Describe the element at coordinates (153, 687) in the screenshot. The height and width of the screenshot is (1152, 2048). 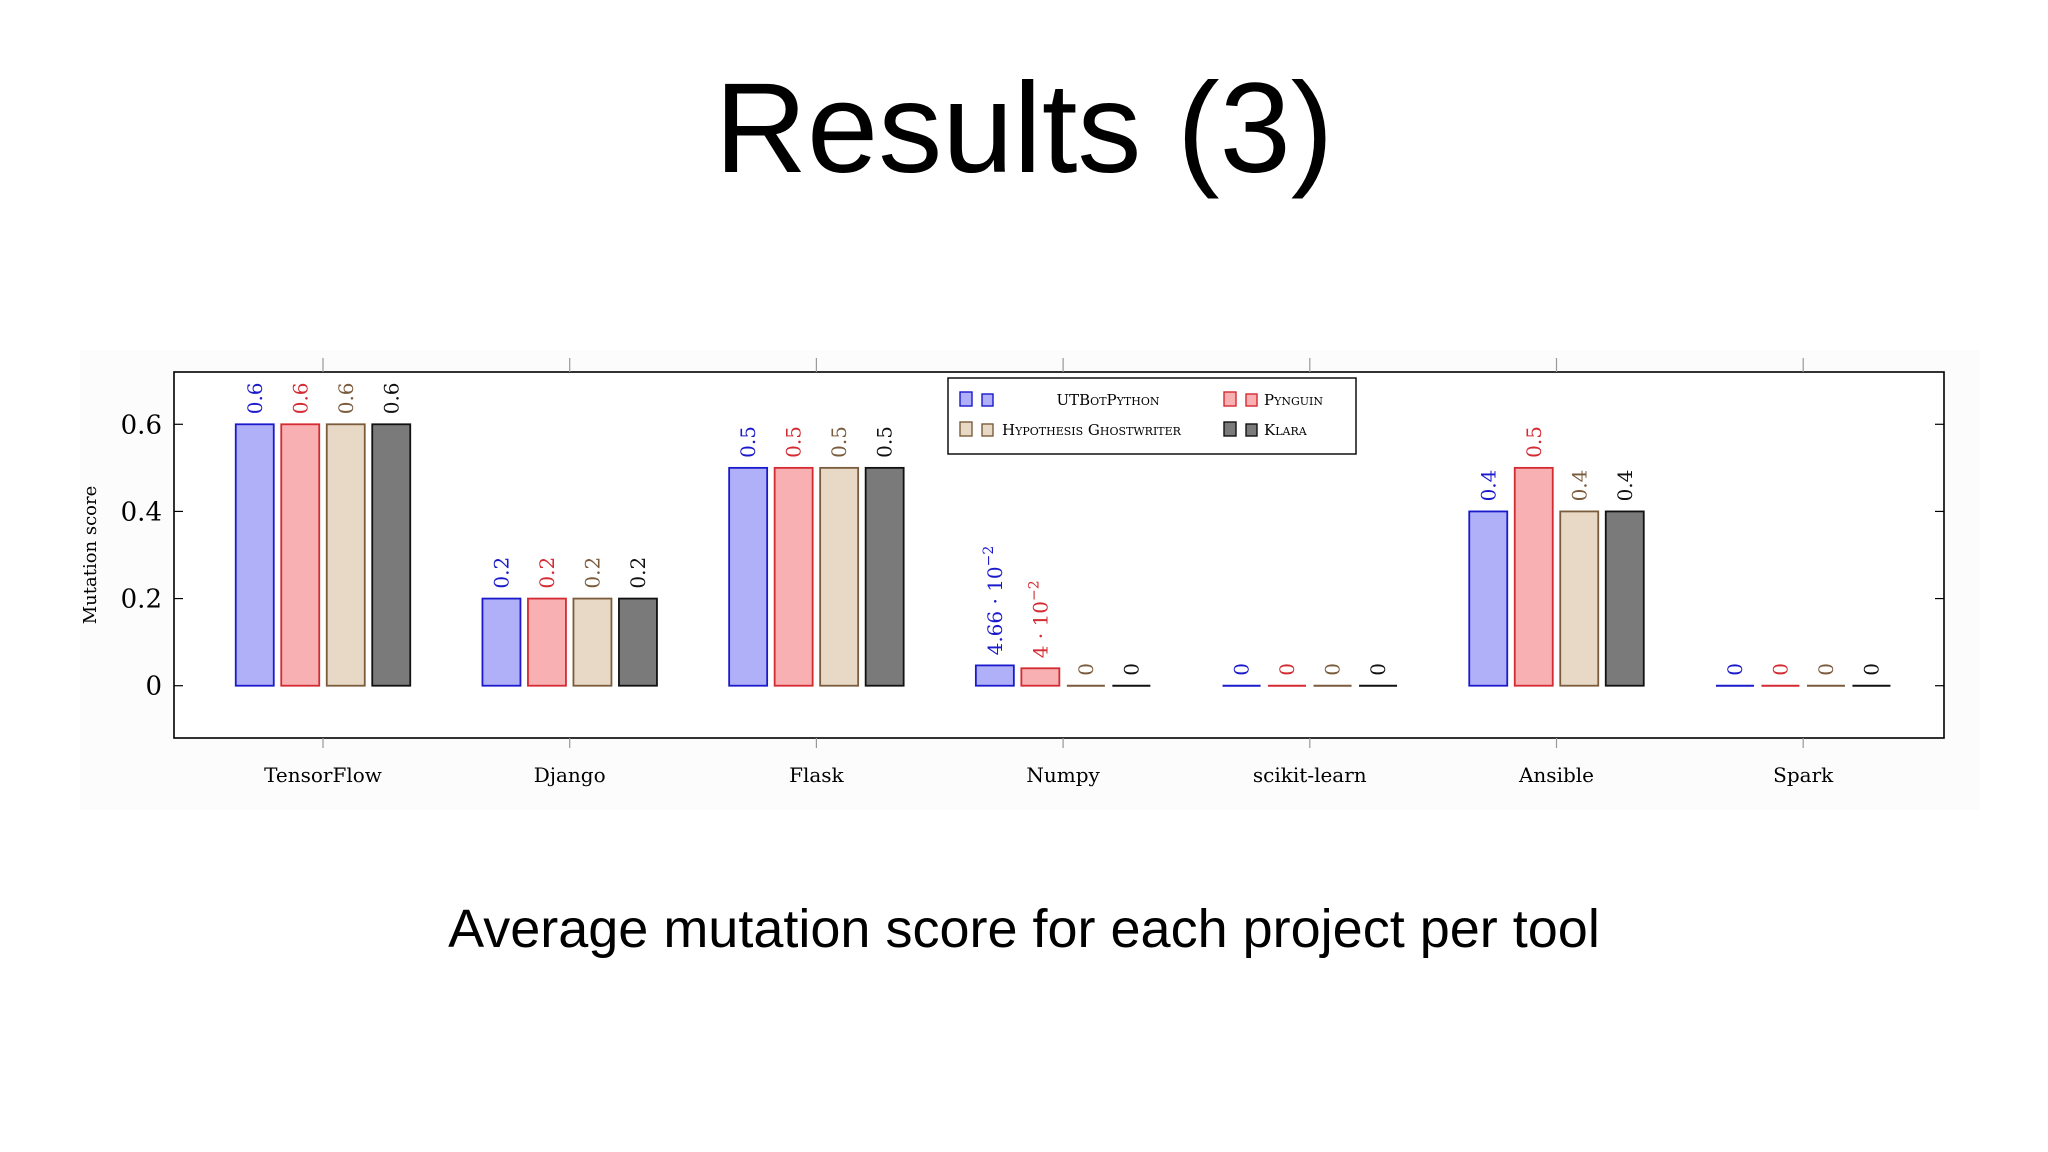
I see `y-tick-label: 0` at that location.